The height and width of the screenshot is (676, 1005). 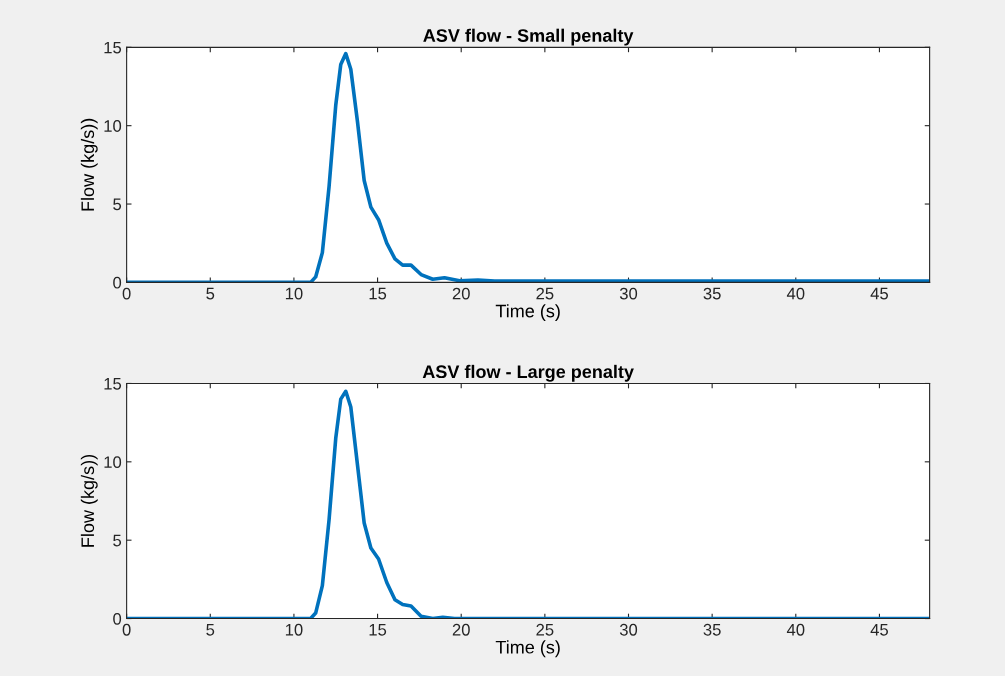 What do you see at coordinates (528, 373) in the screenshot?
I see `chart-title: ASV flow - Large penalty` at bounding box center [528, 373].